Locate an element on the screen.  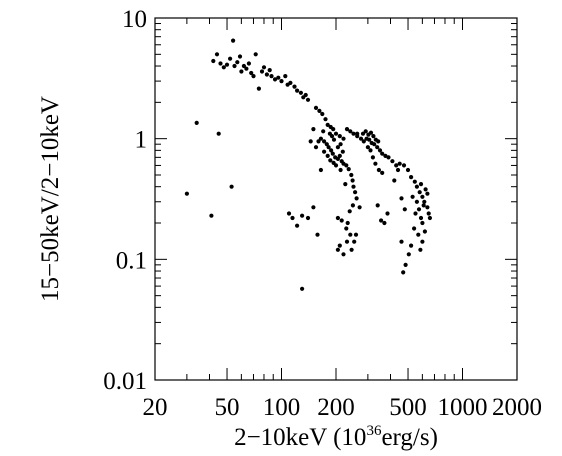
x-tick-label: 50 is located at coordinates (227, 407).